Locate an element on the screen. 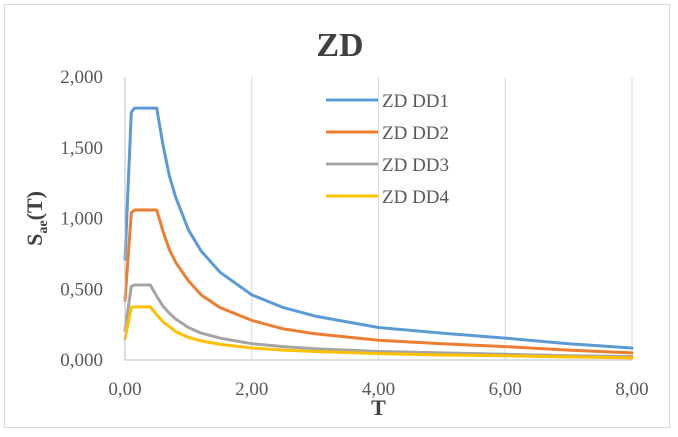  x-tick-label: 4,00 is located at coordinates (378, 389).